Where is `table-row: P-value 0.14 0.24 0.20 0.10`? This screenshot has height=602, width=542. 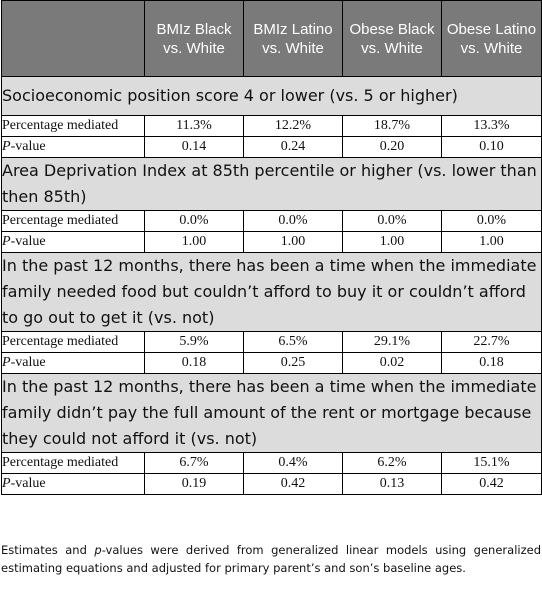 table-row: P-value 0.14 0.24 0.20 0.10 is located at coordinates (271, 147).